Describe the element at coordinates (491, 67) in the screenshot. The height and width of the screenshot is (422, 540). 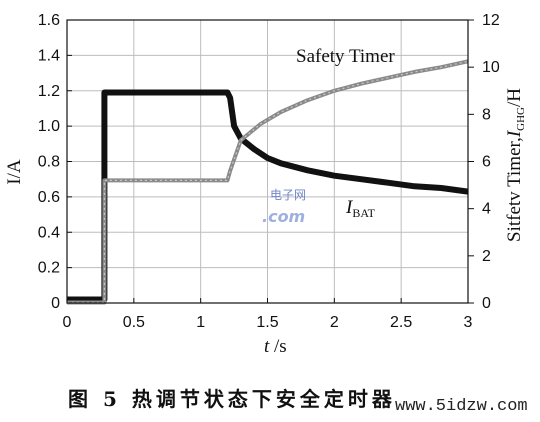
I see `y2-tick-label: 10` at that location.